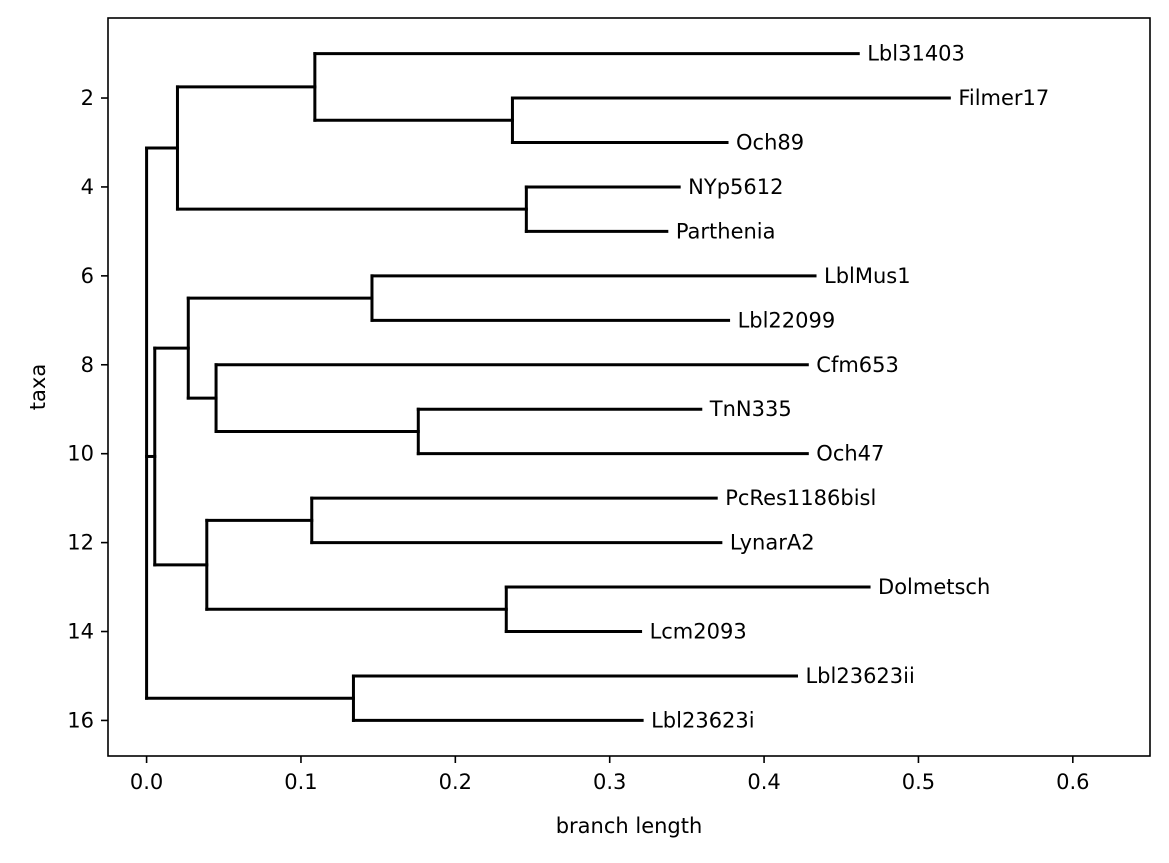 This screenshot has width=1169, height=863. I want to click on y-tick-label: 4, so click(87, 187).